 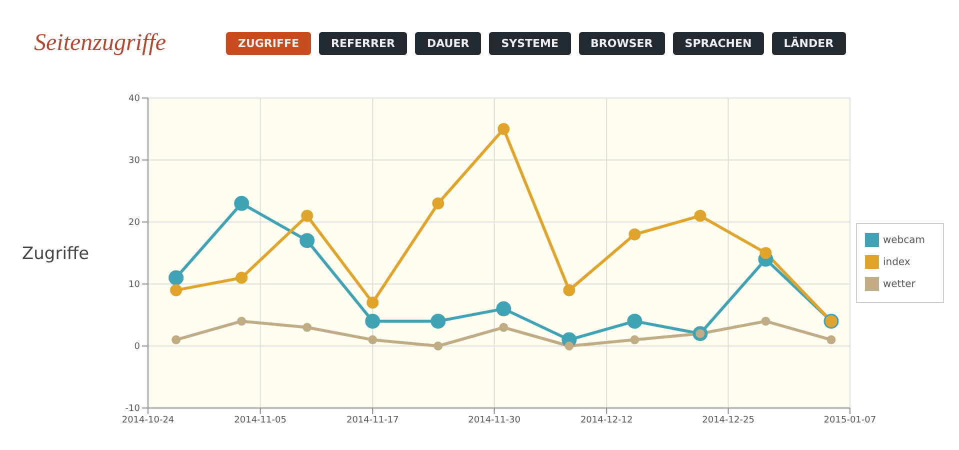 What do you see at coordinates (728, 420) in the screenshot?
I see `x-tick-label: 2014-12-25` at bounding box center [728, 420].